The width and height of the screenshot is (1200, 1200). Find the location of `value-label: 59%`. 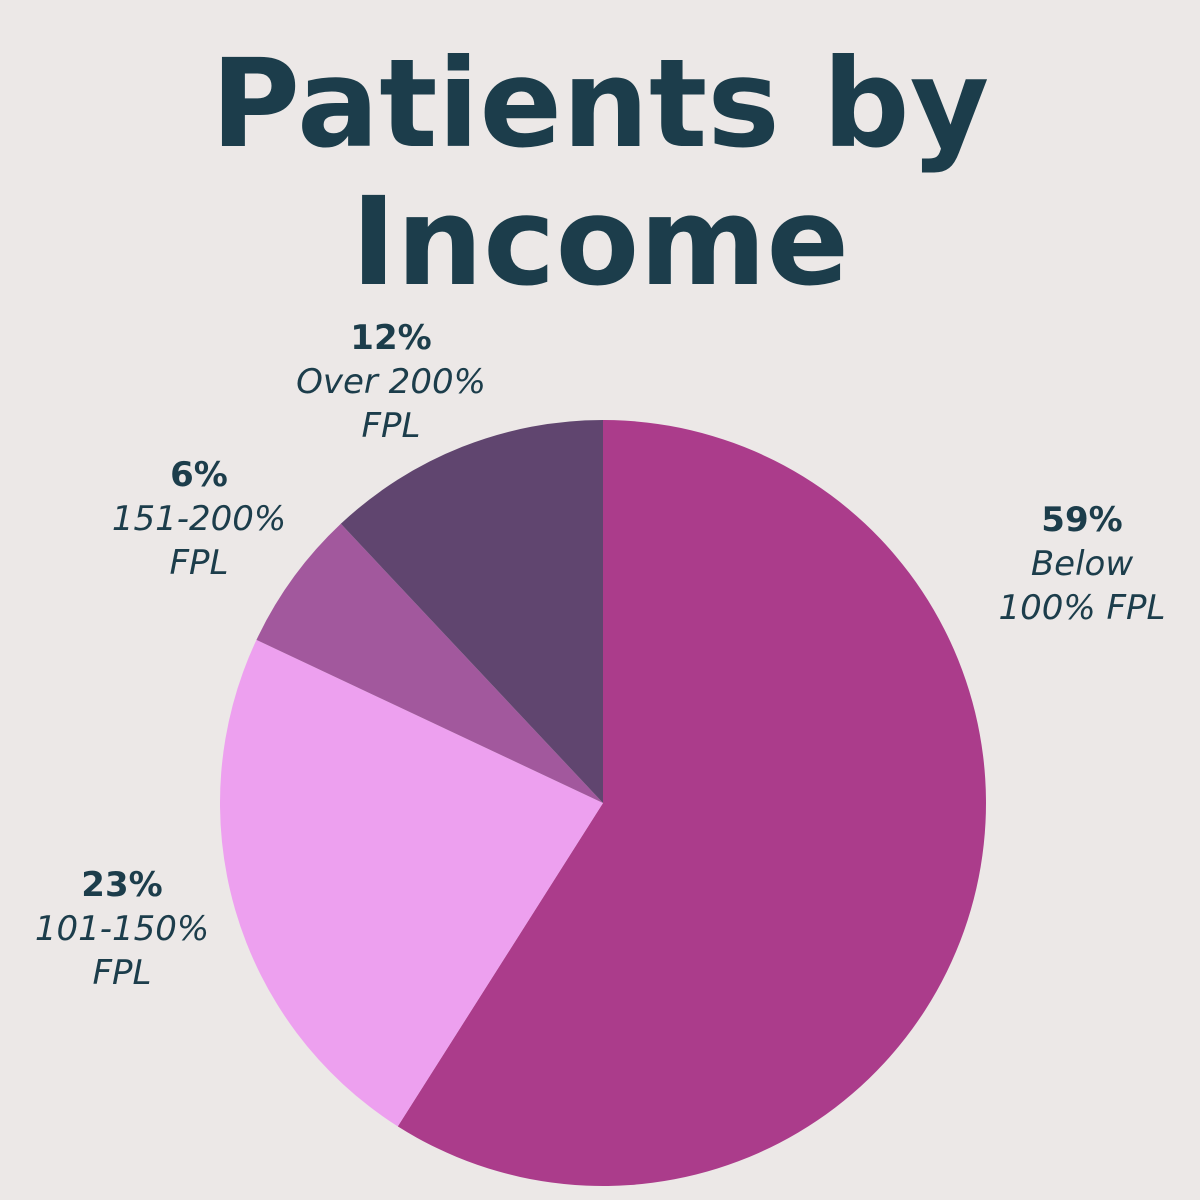

value-label: 59% is located at coordinates (1082, 520).